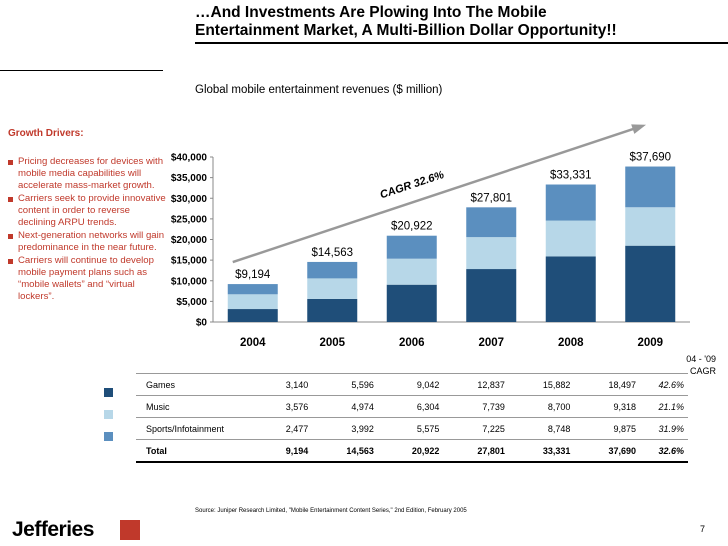 This screenshot has height=546, width=728. What do you see at coordinates (650, 343) in the screenshot?
I see `x-tick-label: 2009` at bounding box center [650, 343].